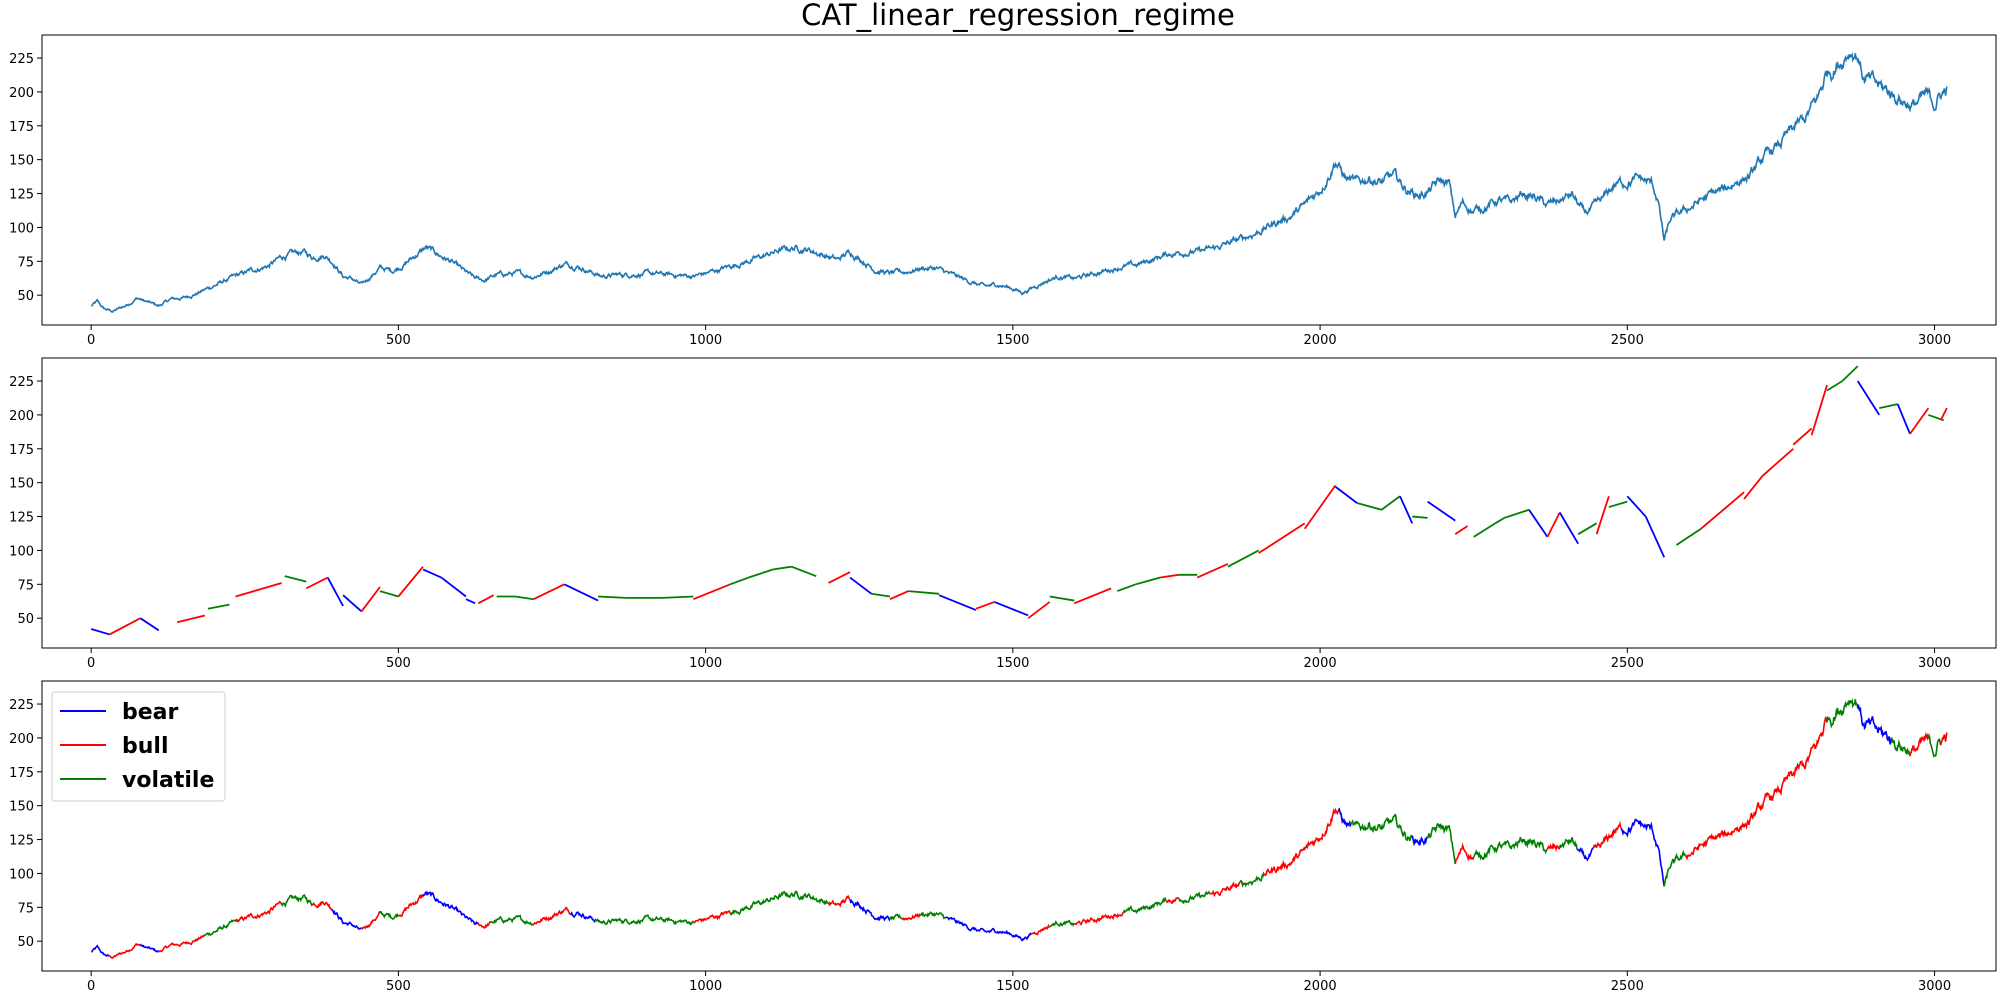 The width and height of the screenshot is (2000, 1000). I want to click on y-tick-label: 225, so click(21, 705).